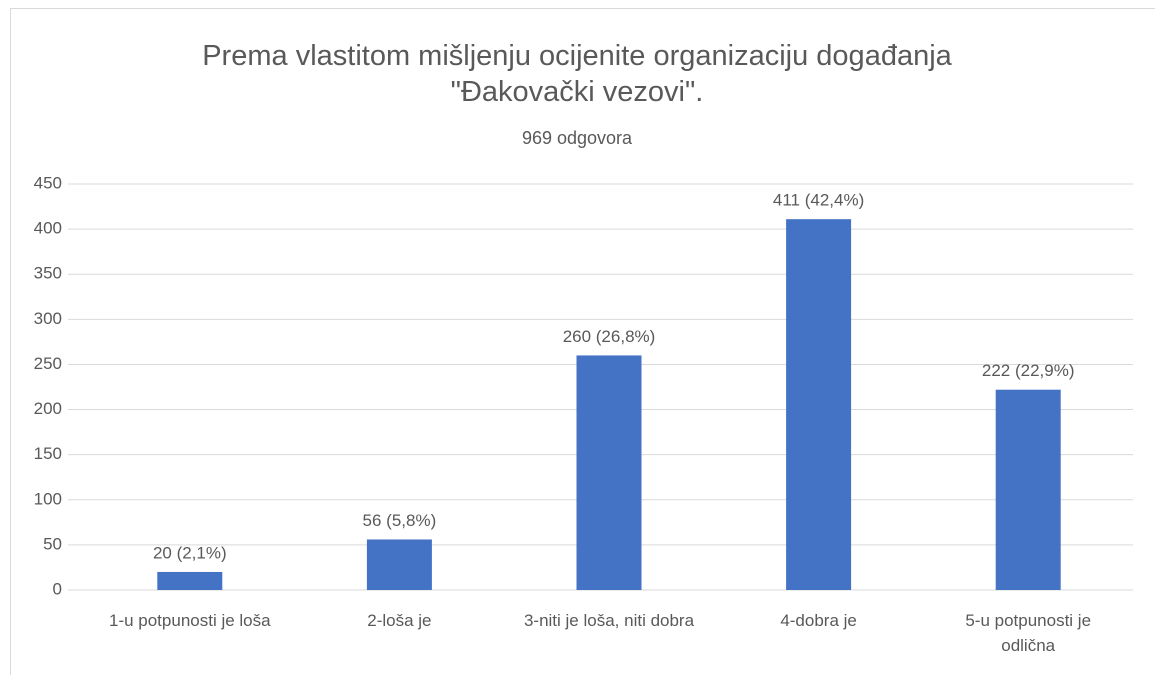  What do you see at coordinates (48, 228) in the screenshot?
I see `y-tick-label: 400` at bounding box center [48, 228].